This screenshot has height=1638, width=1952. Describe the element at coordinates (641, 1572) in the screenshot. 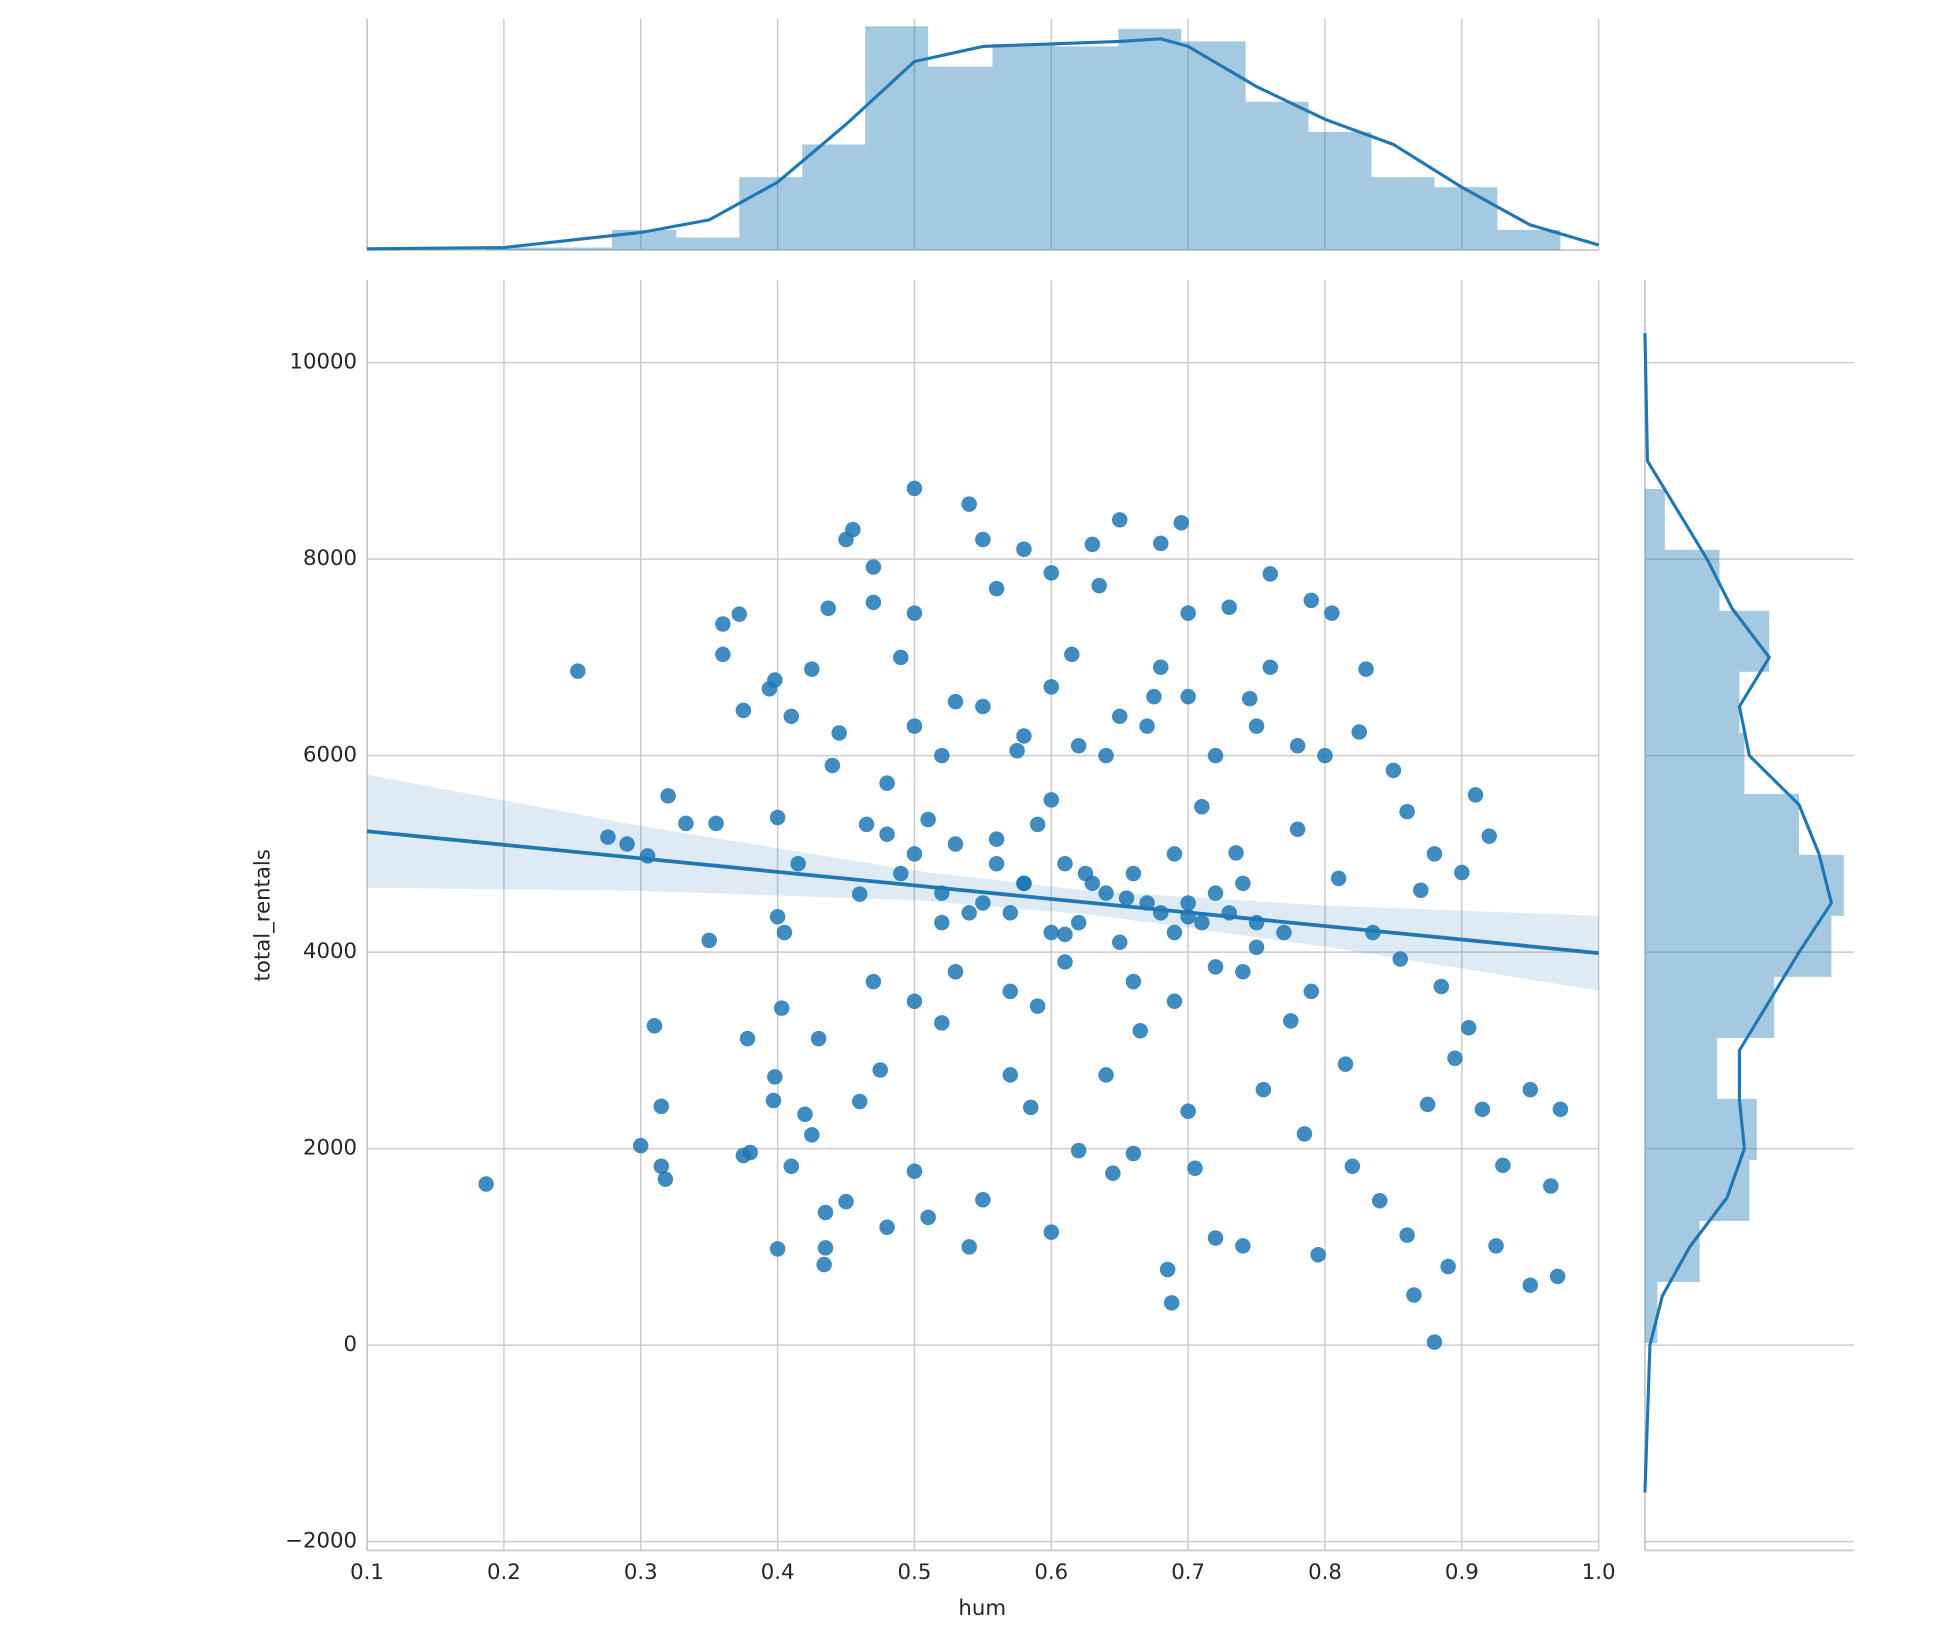

I see `x-tick-label: 0.3` at that location.